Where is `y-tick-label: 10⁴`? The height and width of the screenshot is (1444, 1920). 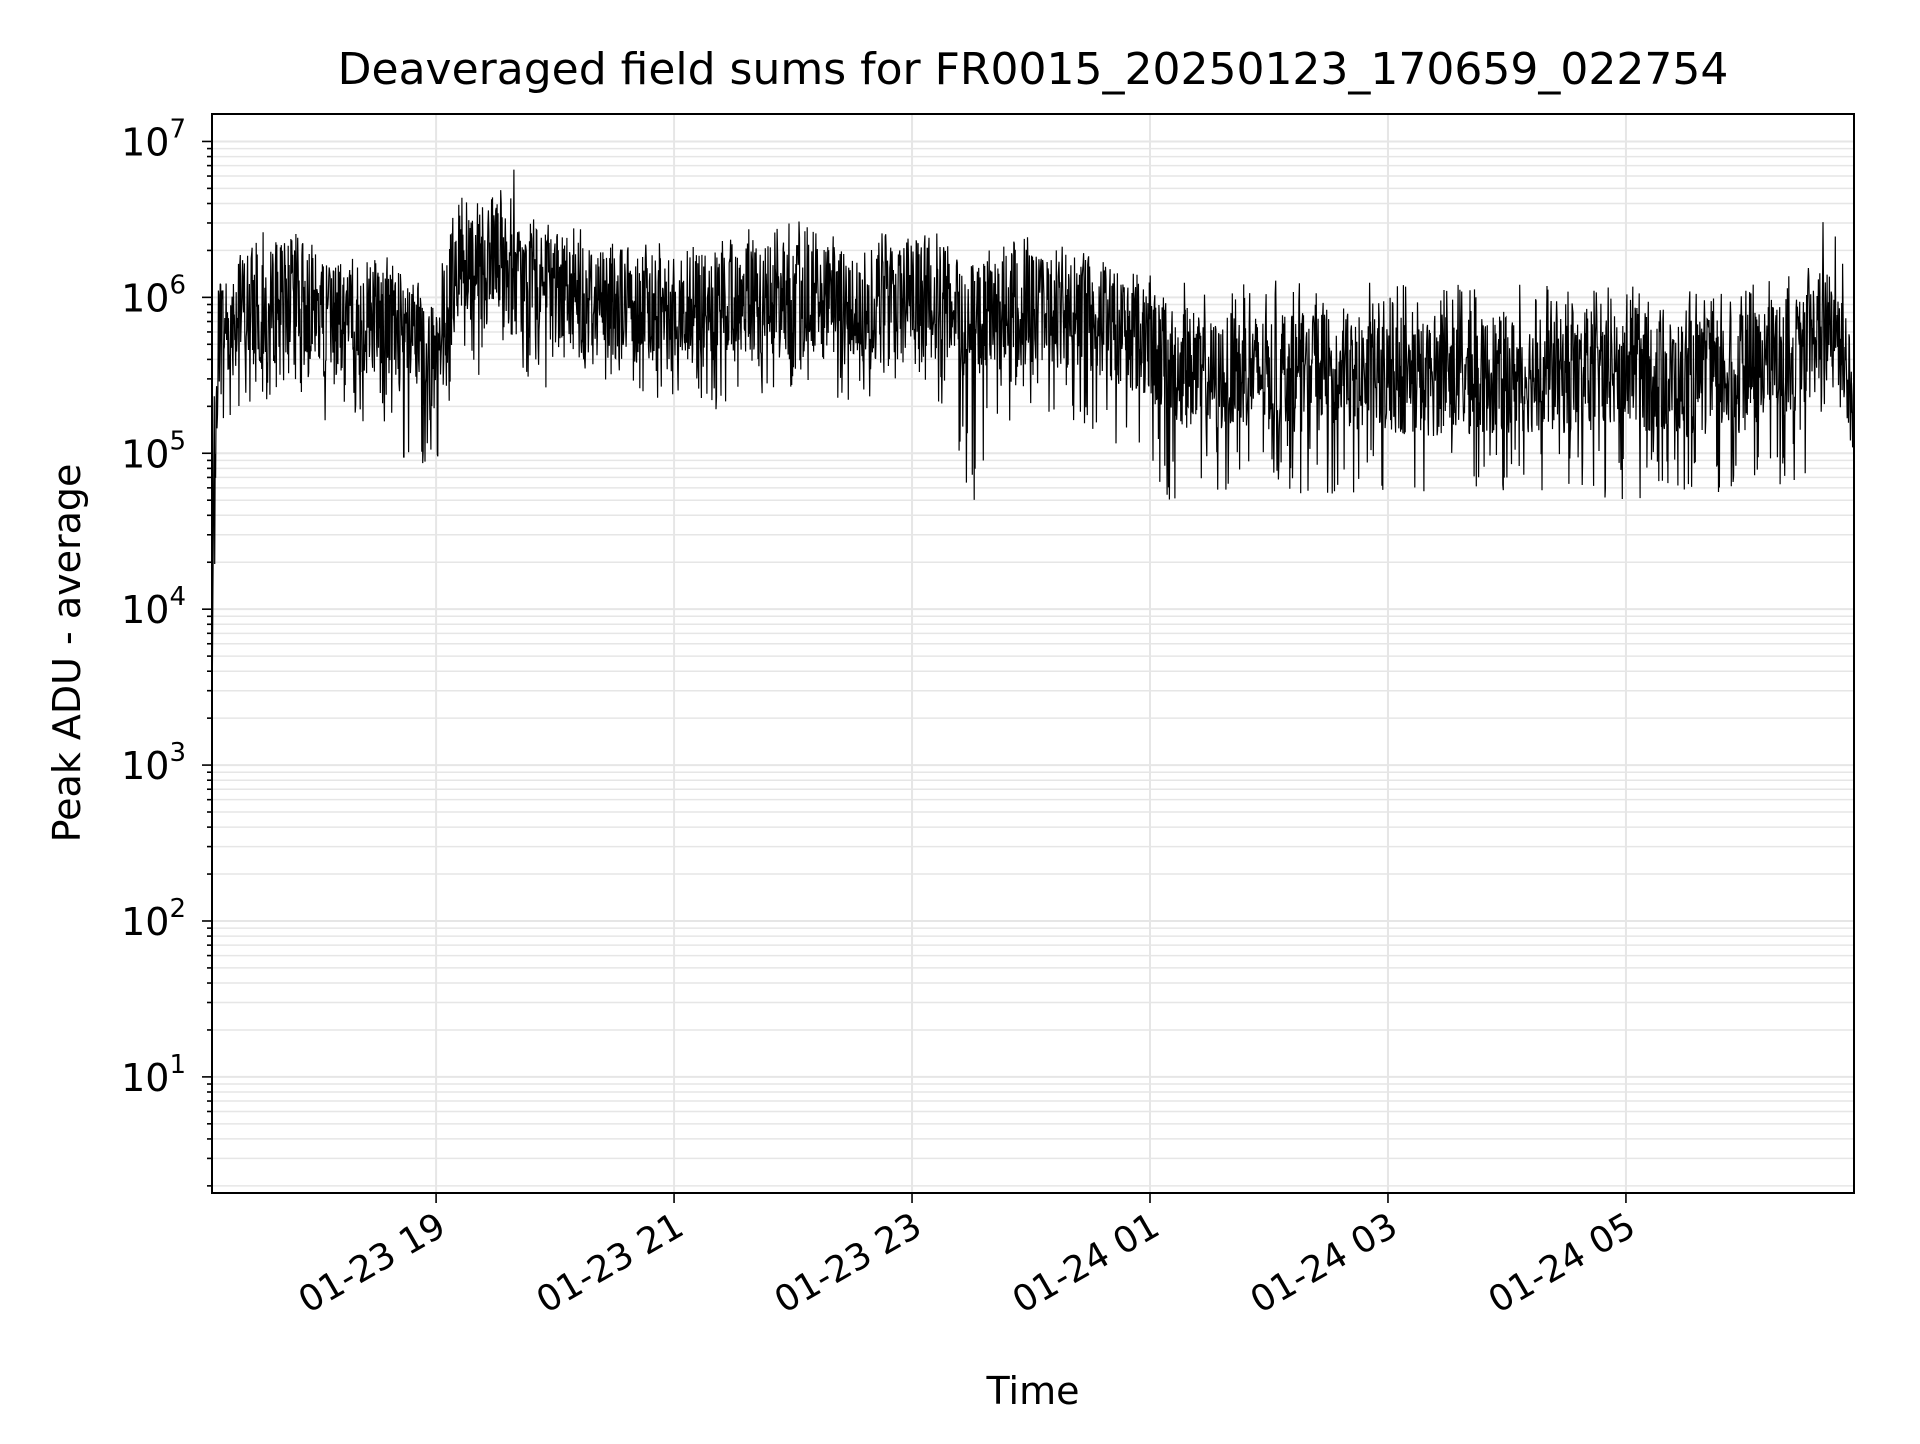 y-tick-label: 10⁴ is located at coordinates (153, 607).